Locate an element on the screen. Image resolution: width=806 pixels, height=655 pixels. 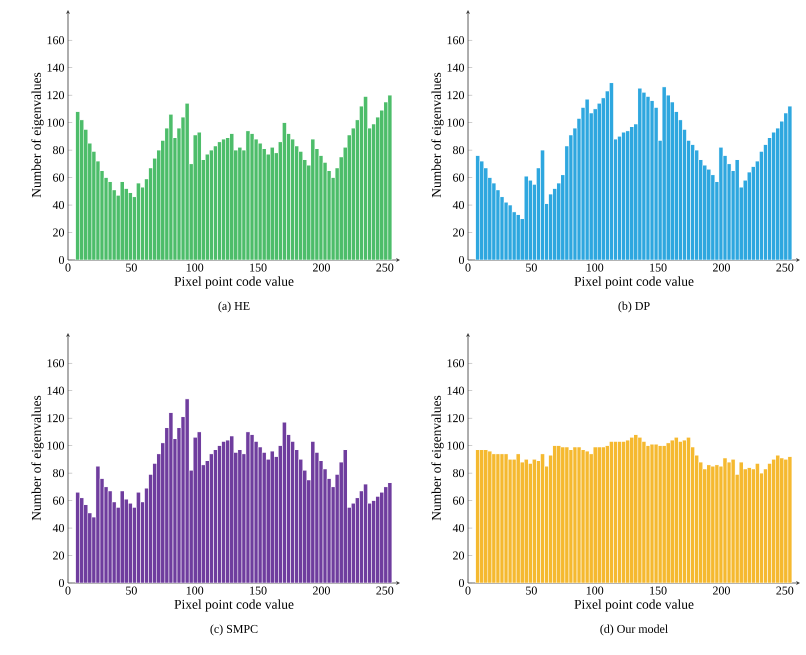
text: (c) SMPC is located at coordinates (234, 630).